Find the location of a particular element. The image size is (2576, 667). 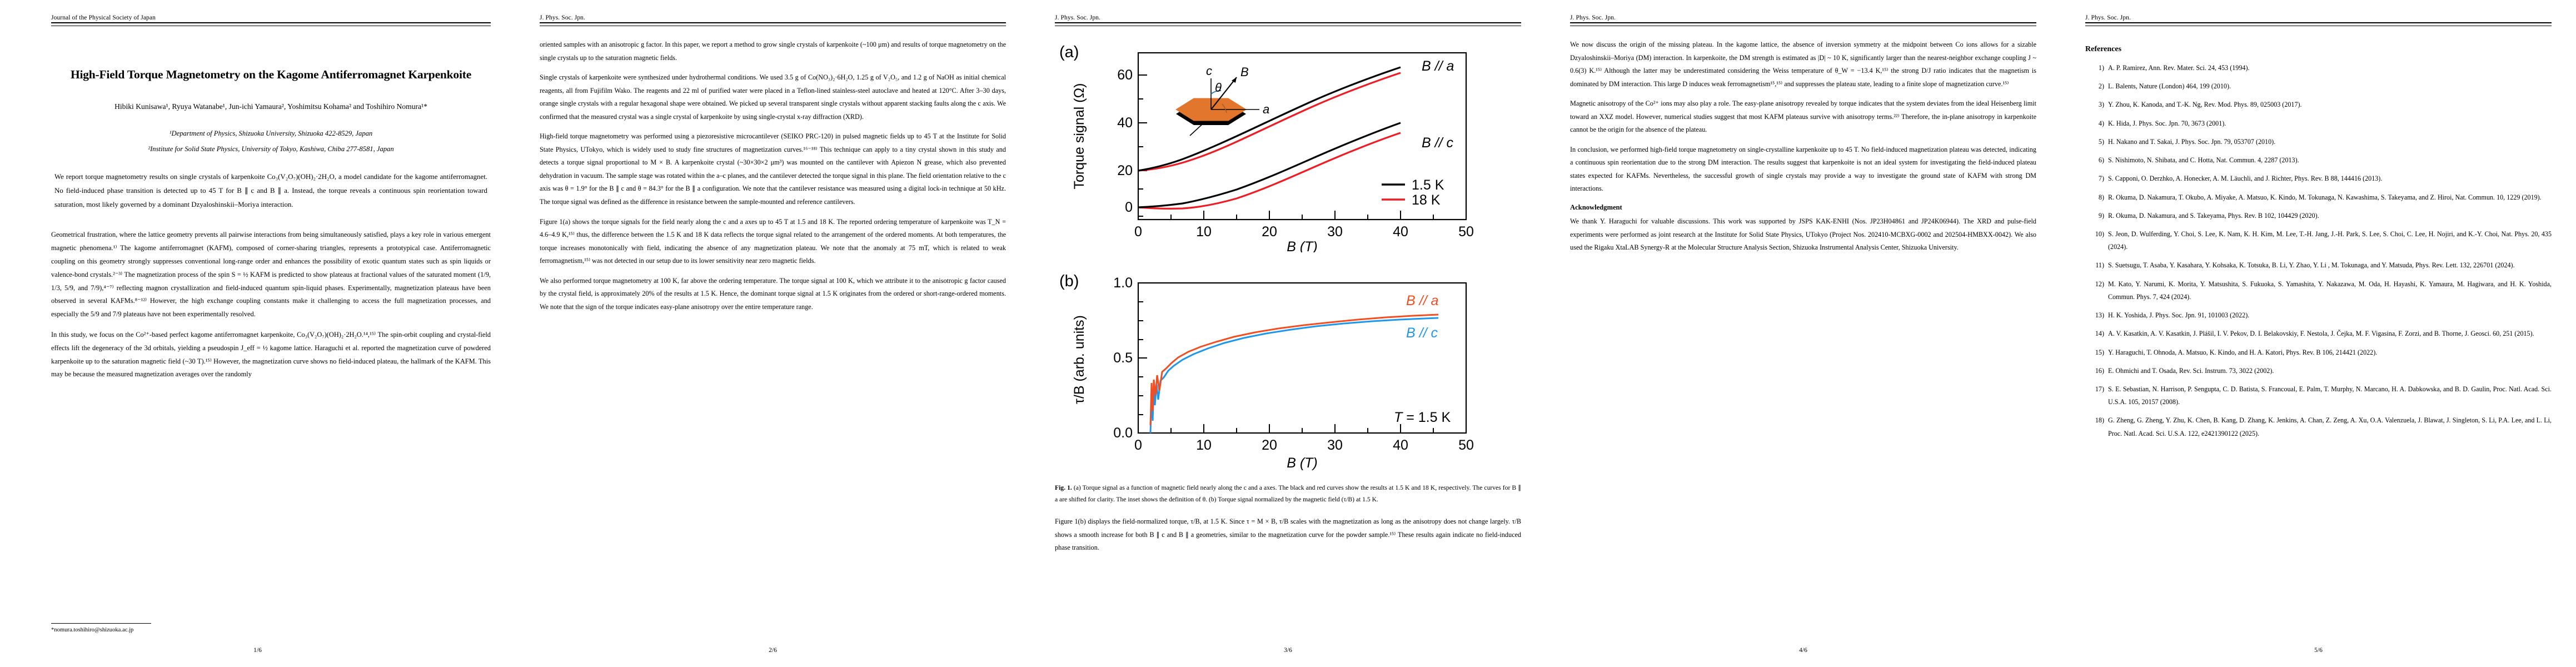

panel-a-curve-ba-1.5K is located at coordinates (1269, 119).